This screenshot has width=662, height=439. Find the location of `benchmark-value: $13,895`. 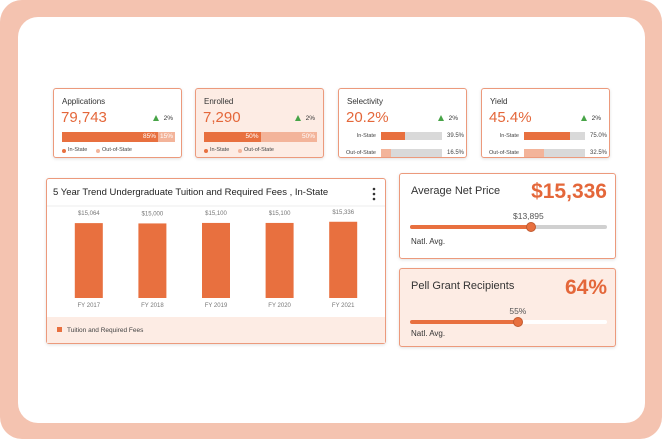

benchmark-value: $13,895 is located at coordinates (528, 216).